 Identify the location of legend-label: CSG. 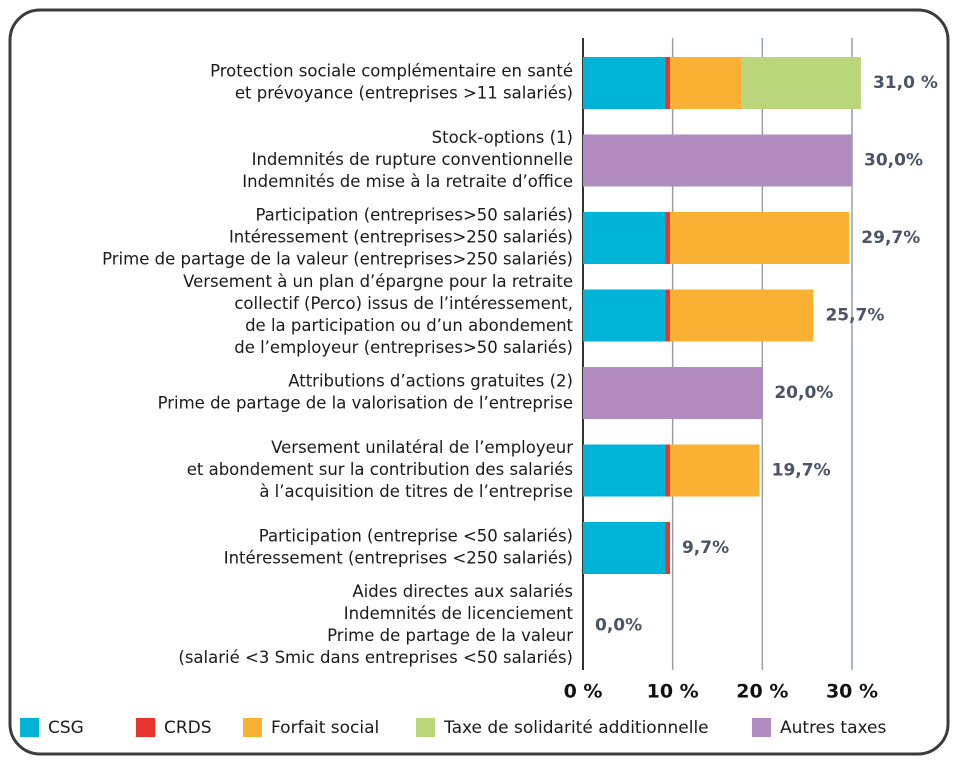
(66, 728).